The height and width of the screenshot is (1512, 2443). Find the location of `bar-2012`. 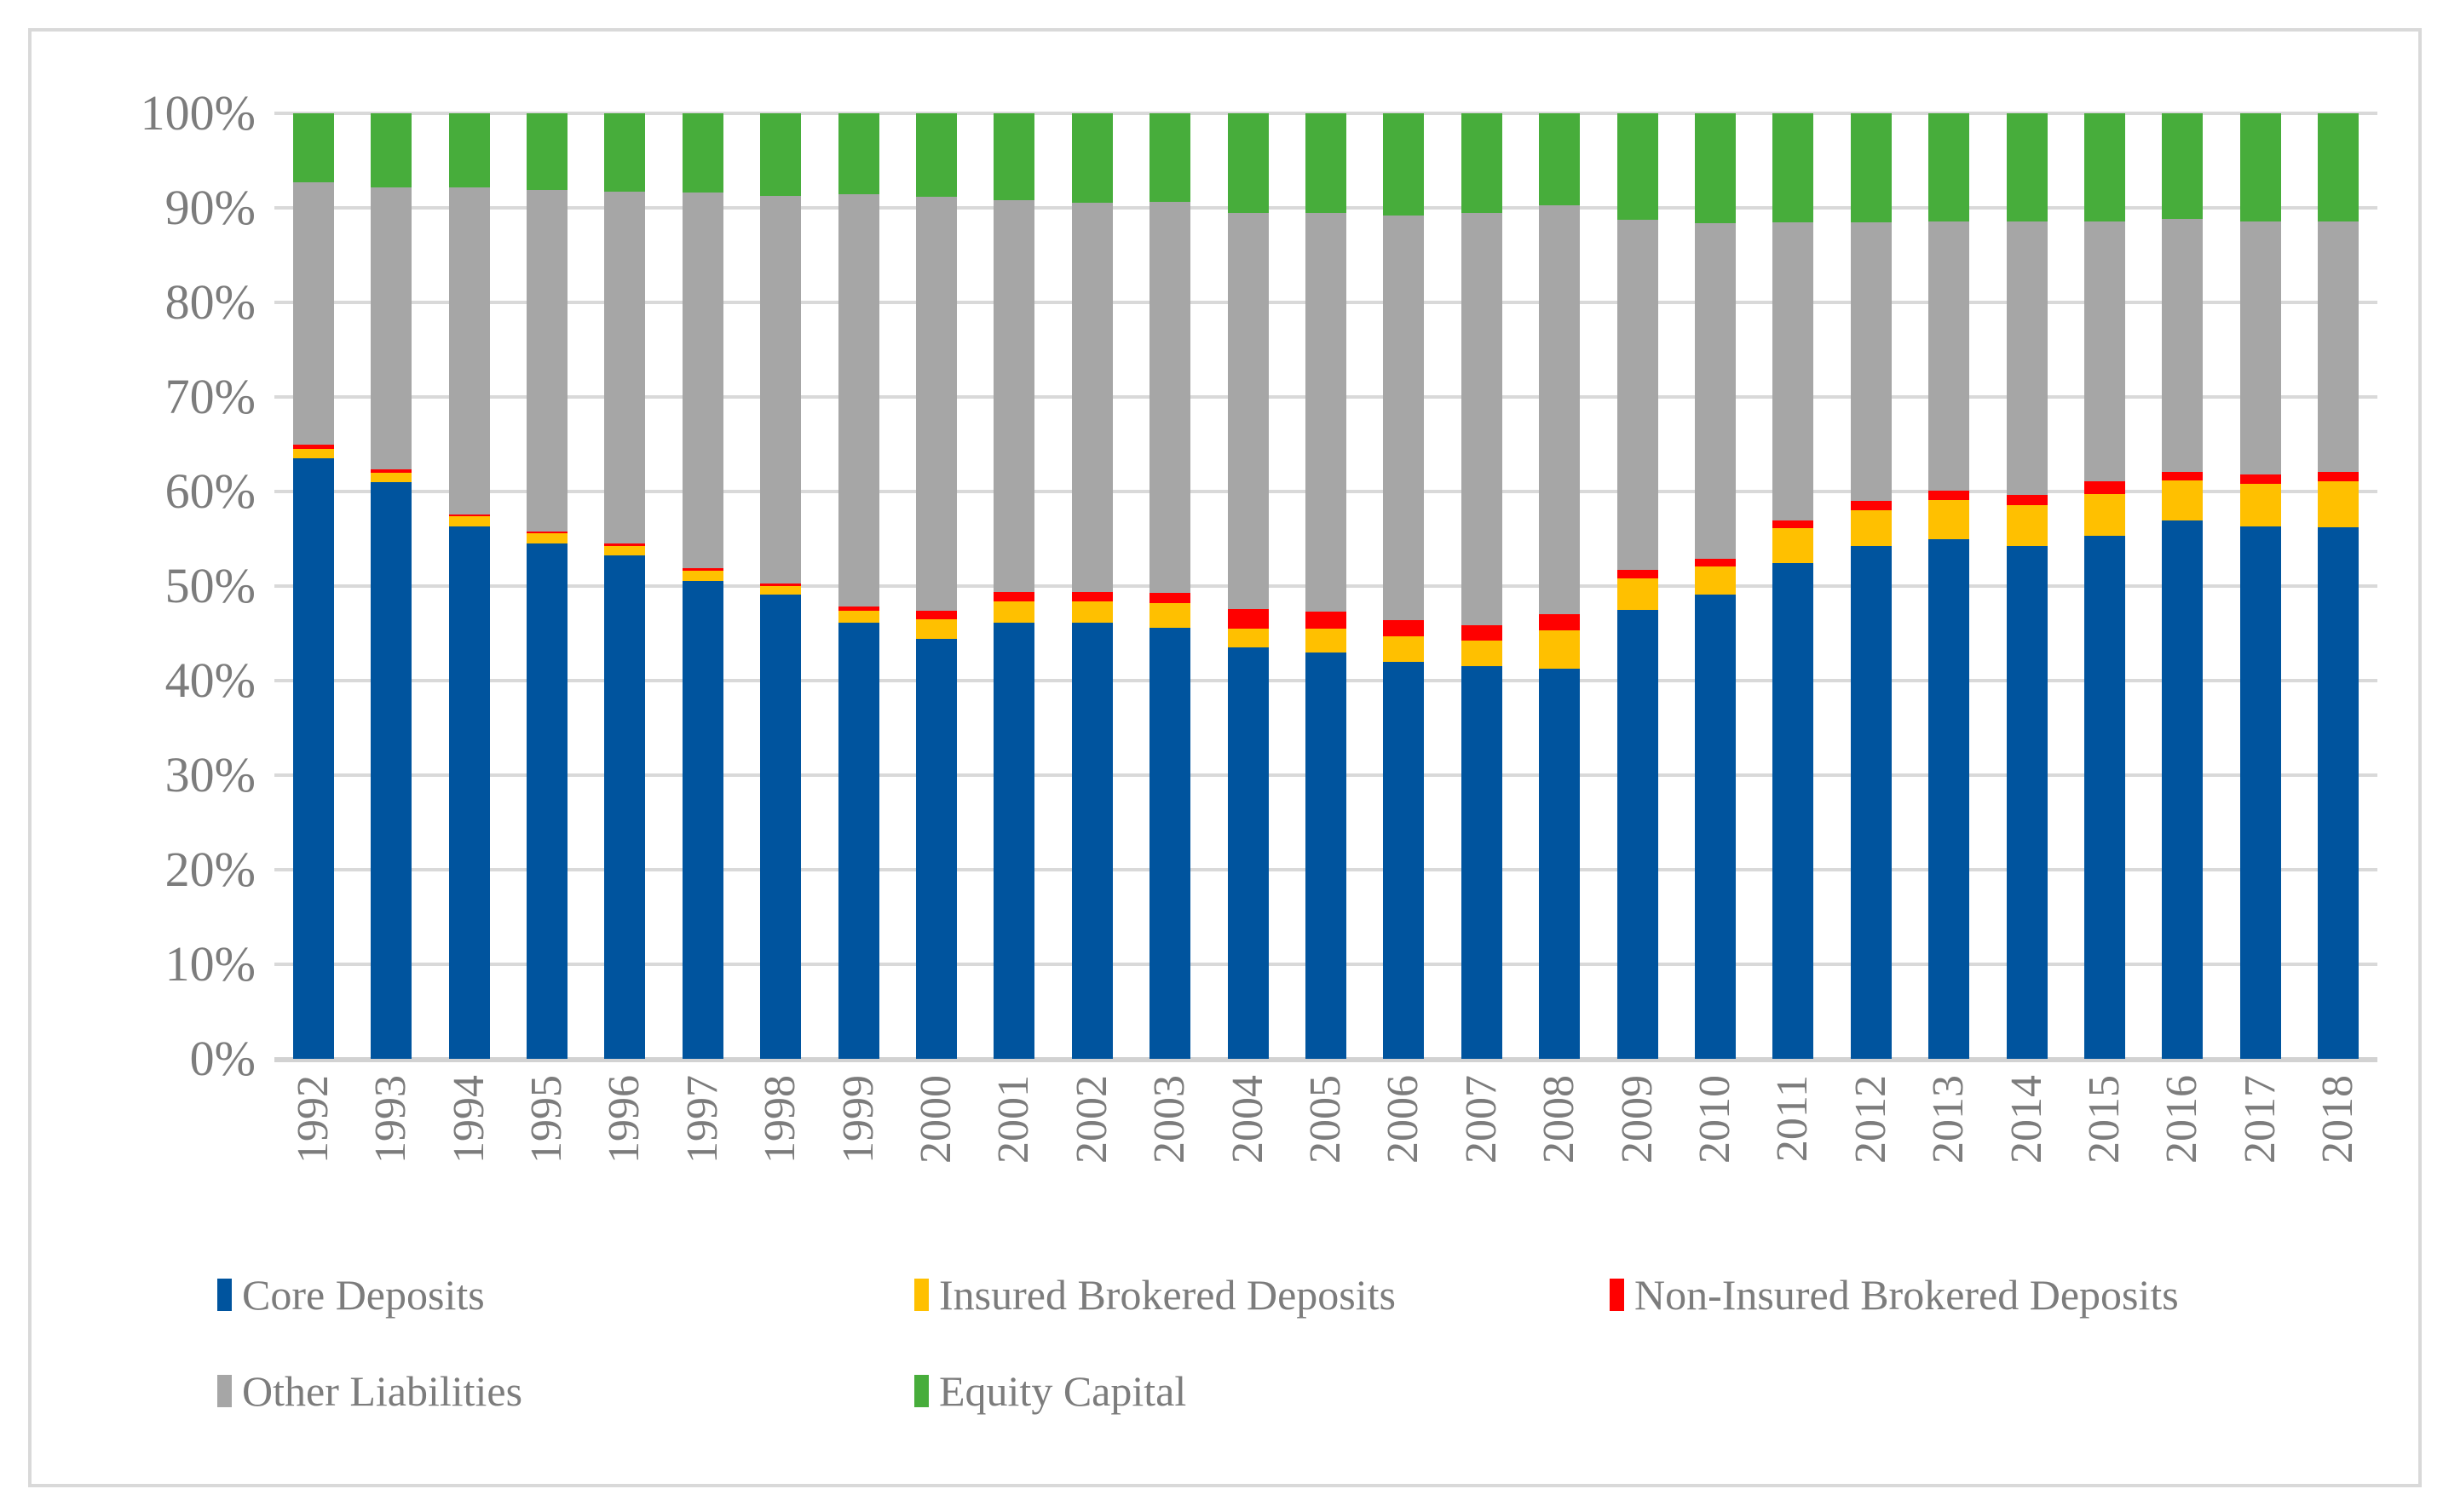

bar-2012 is located at coordinates (1871, 586).